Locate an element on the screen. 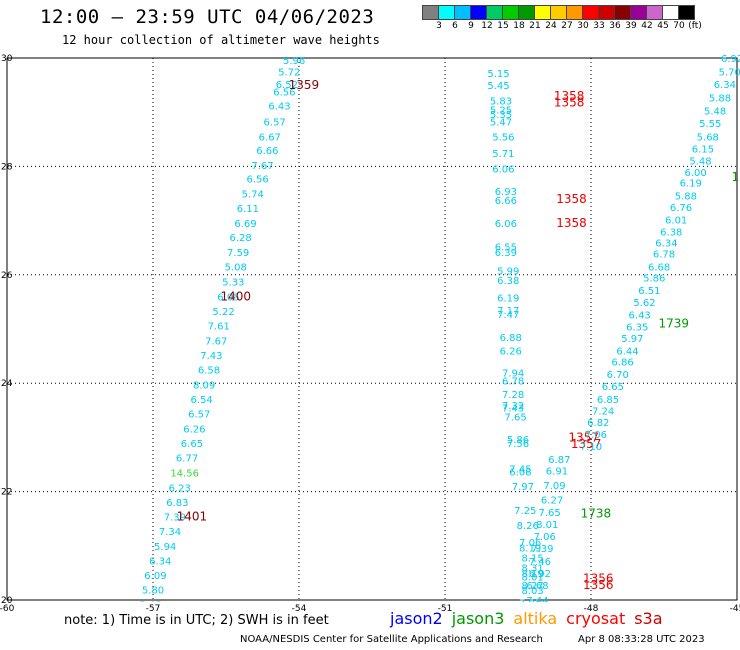  wave-height-value: 7.61 is located at coordinates (219, 327).